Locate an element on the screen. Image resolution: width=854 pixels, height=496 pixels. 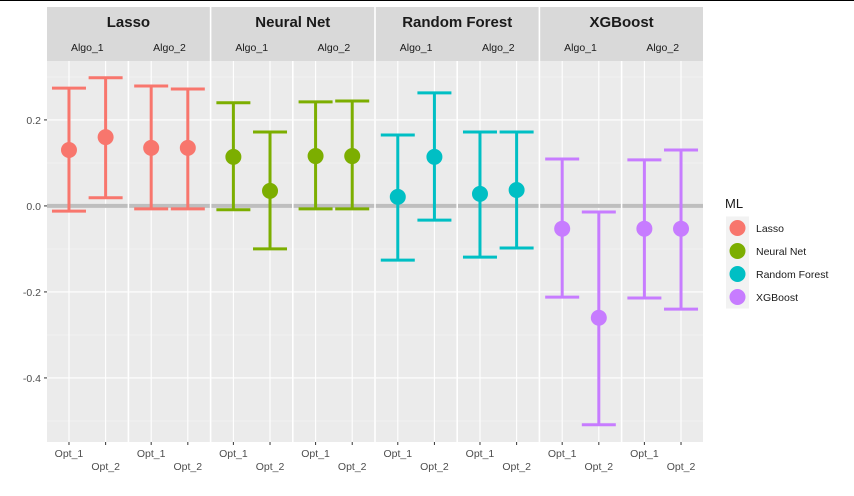
y-tick-label: 0.2 is located at coordinates (33, 121).